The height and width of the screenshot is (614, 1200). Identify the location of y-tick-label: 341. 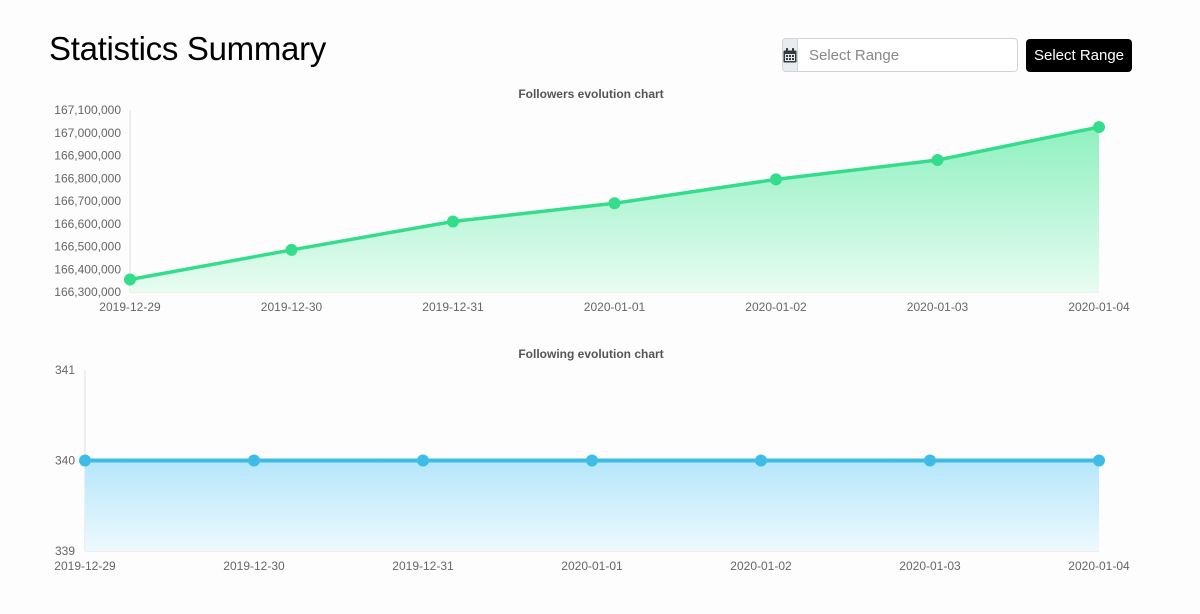
(65, 370).